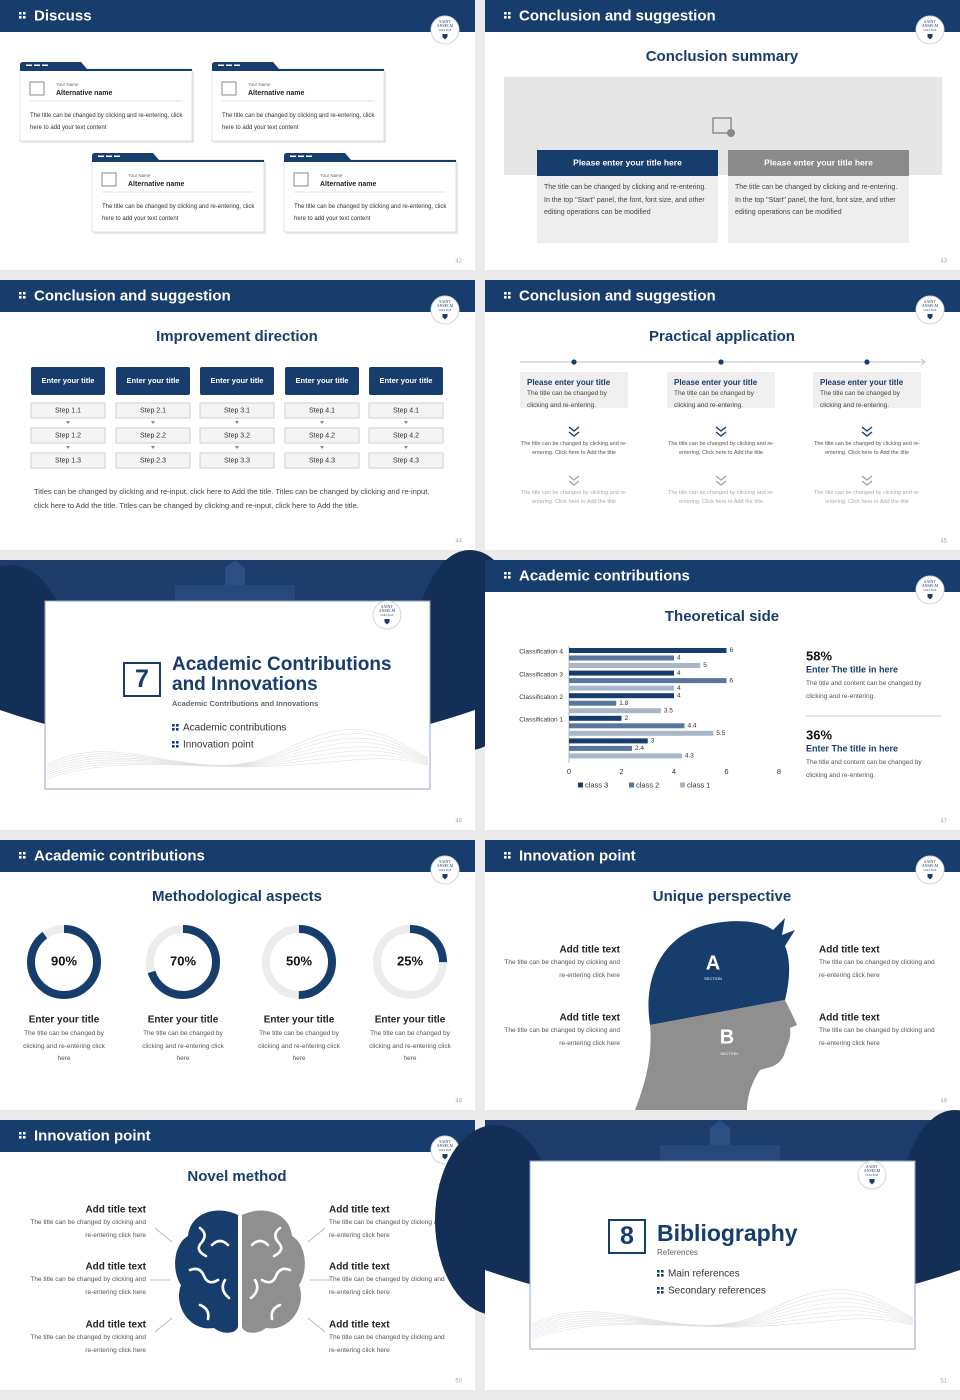 Image resolution: width=960 pixels, height=1400 pixels. Describe the element at coordinates (237, 410) in the screenshot. I see `step-label: Step 3.1` at that location.